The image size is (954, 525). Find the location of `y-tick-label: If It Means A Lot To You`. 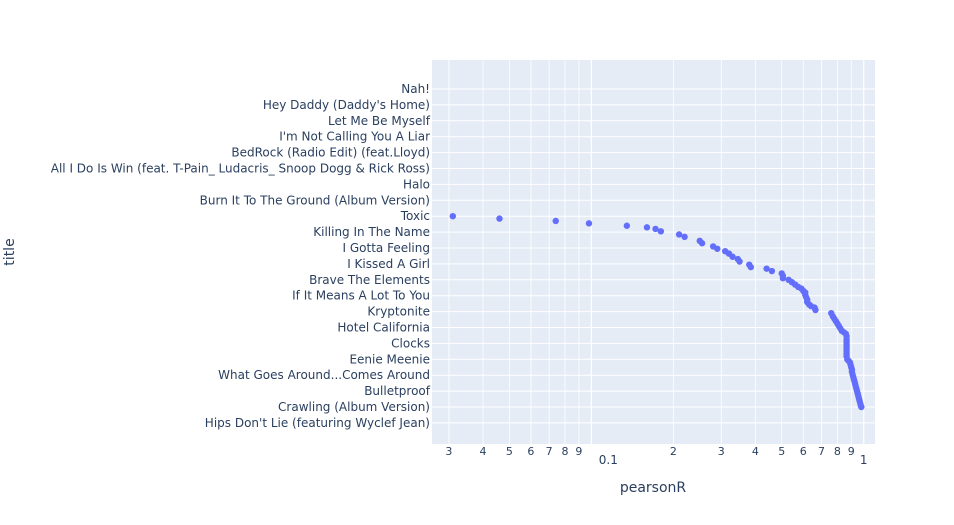

y-tick-label: If It Means A Lot To You is located at coordinates (361, 296).